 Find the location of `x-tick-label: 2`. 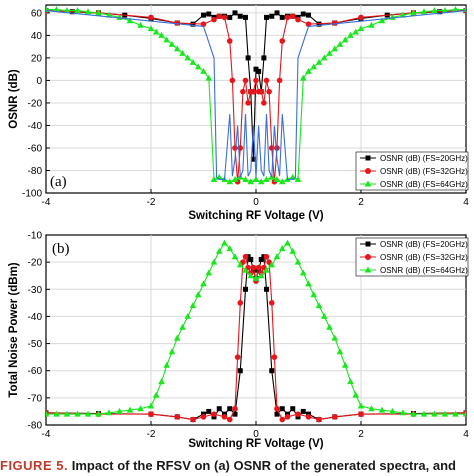

x-tick-label: 2 is located at coordinates (361, 434).